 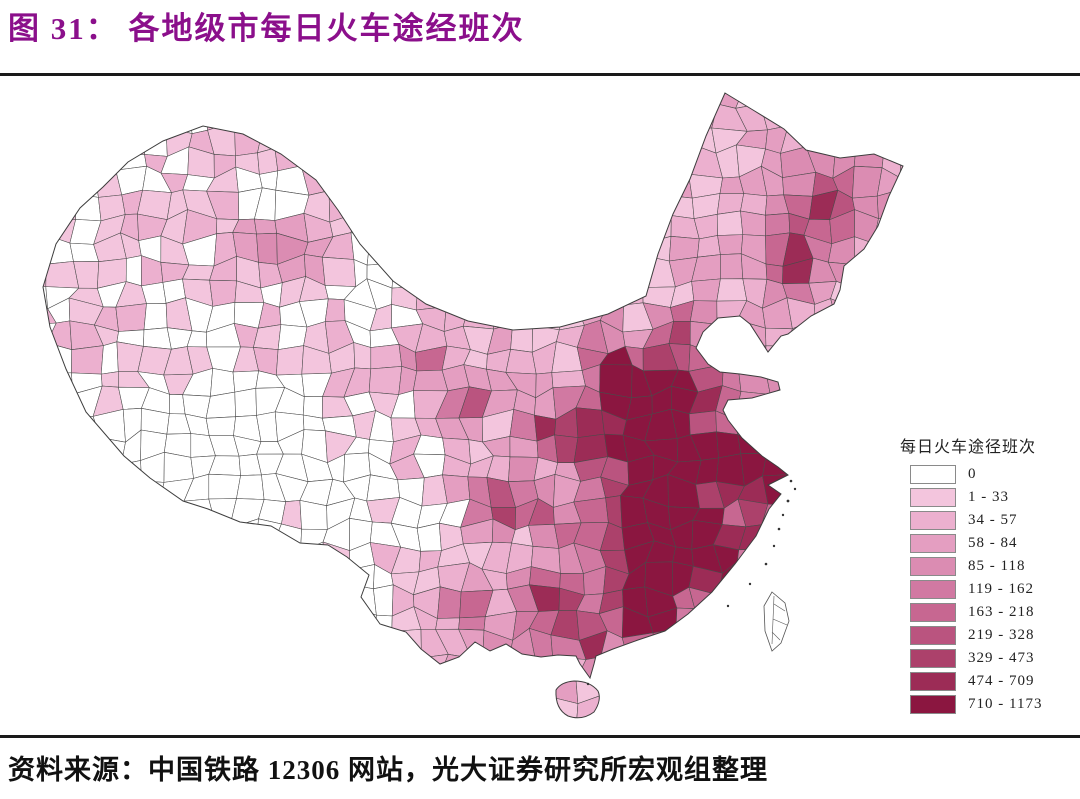 I want to click on taiwan-outline, so click(x=776, y=621).